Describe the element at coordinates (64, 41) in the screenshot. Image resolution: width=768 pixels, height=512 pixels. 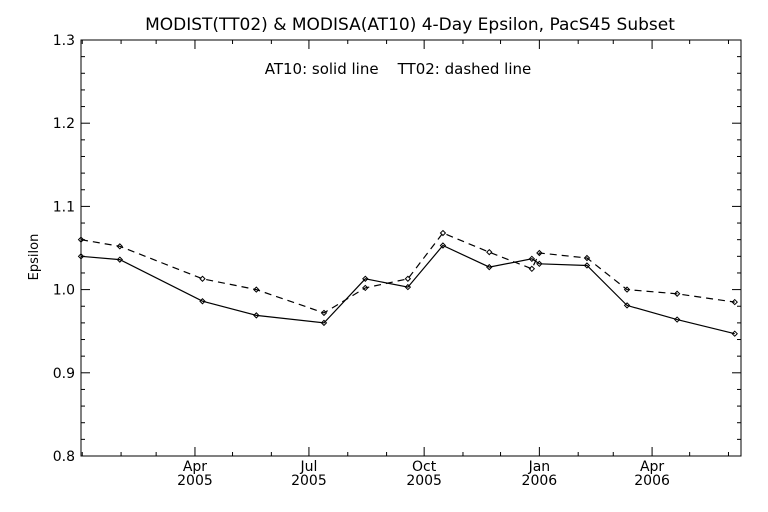
I see `y-tick-label: 1.3` at that location.